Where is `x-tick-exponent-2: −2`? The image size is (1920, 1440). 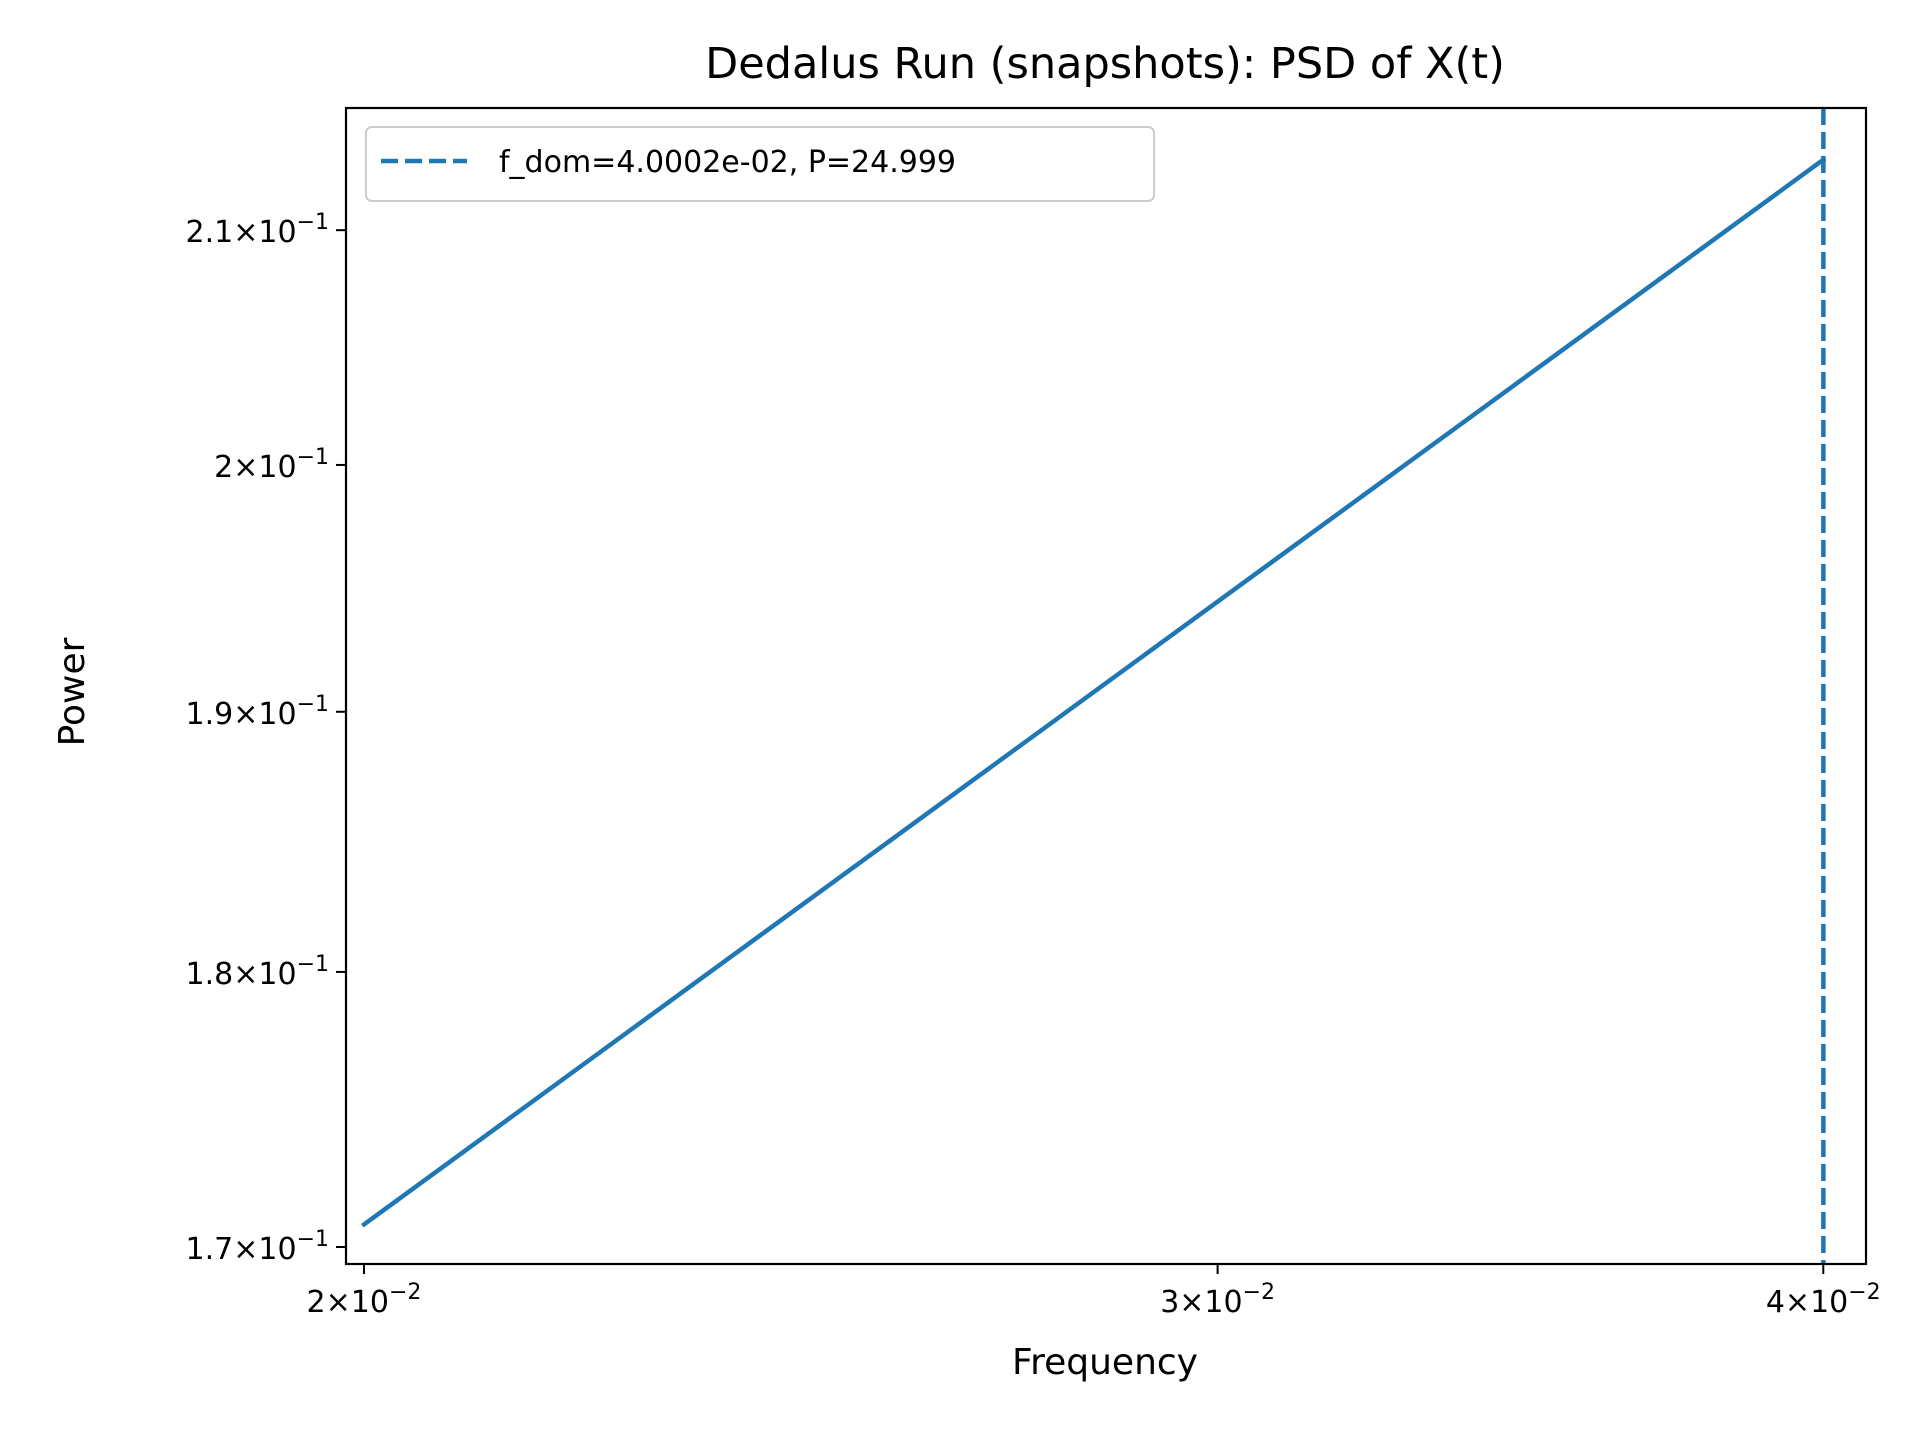
x-tick-exponent-2: −2 is located at coordinates (1864, 1292).